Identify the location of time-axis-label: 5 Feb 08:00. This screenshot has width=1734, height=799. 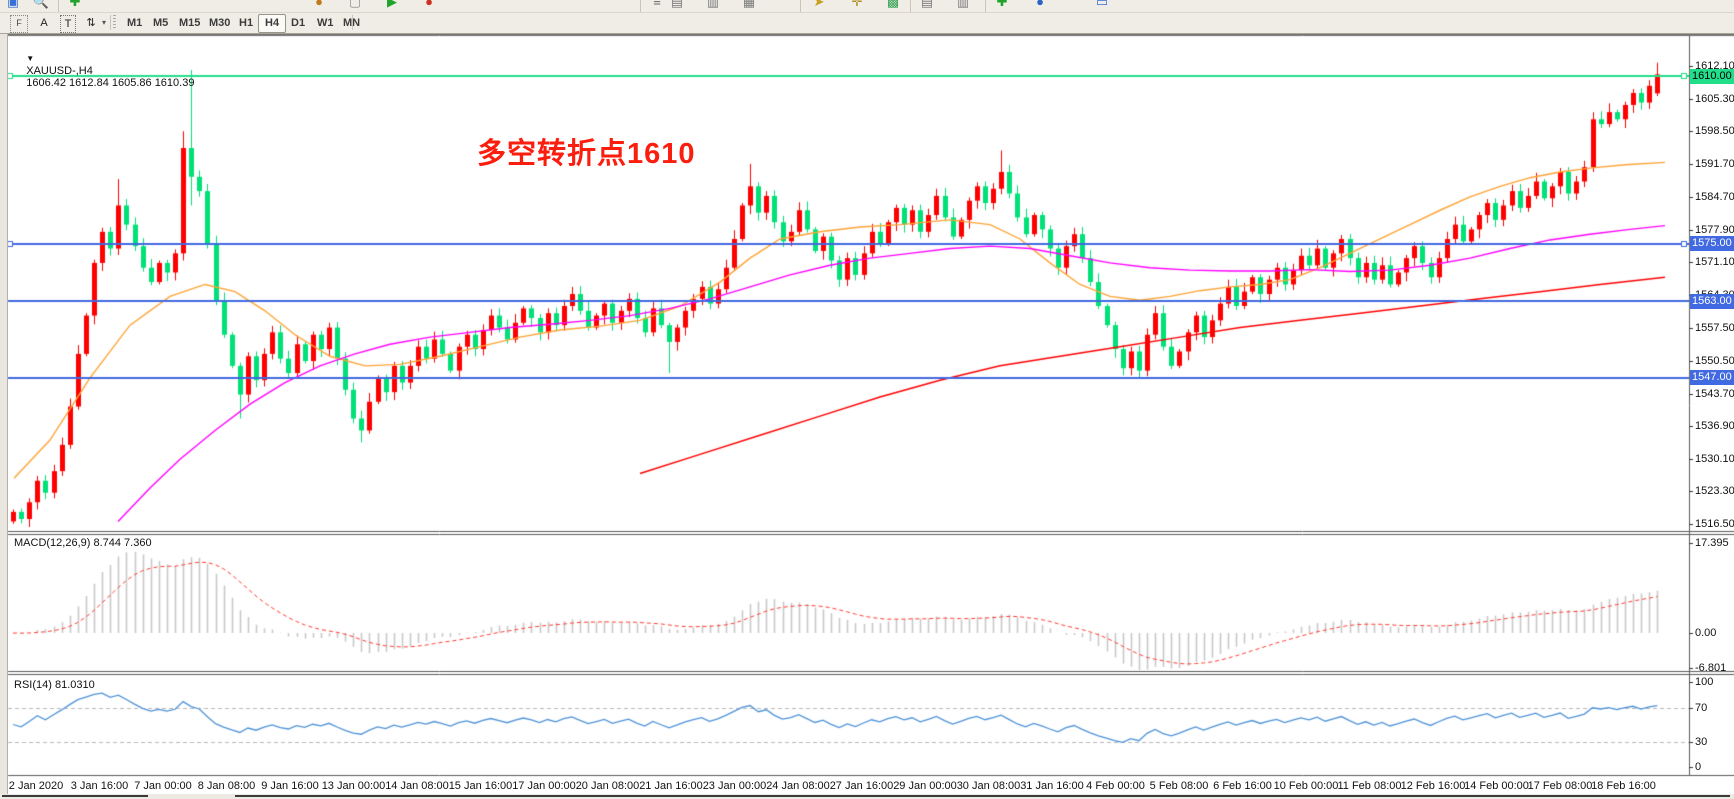
(1179, 786).